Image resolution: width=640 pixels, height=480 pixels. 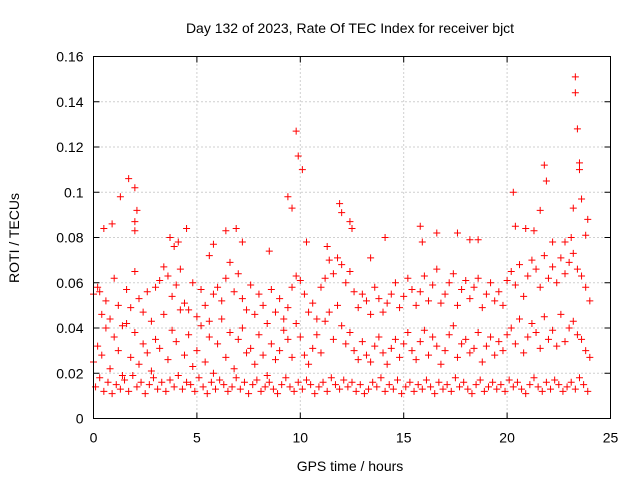 What do you see at coordinates (69, 328) in the screenshot?
I see `y-tick-label: 0.04` at bounding box center [69, 328].